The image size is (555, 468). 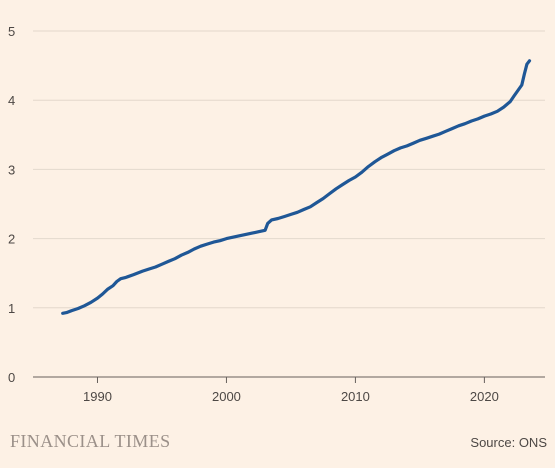 What do you see at coordinates (484, 396) in the screenshot?
I see `x-tick-label: 2020` at bounding box center [484, 396].